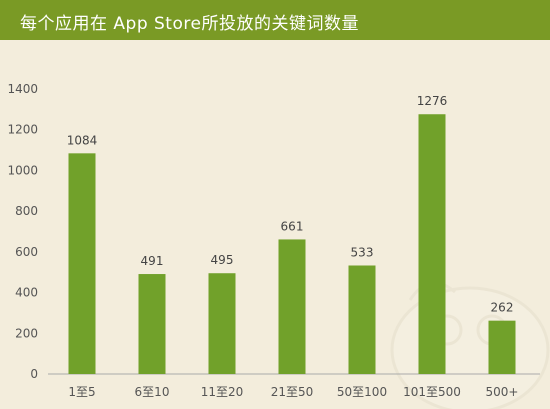  Describe the element at coordinates (26, 293) in the screenshot. I see `y-tick-label: 400` at that location.